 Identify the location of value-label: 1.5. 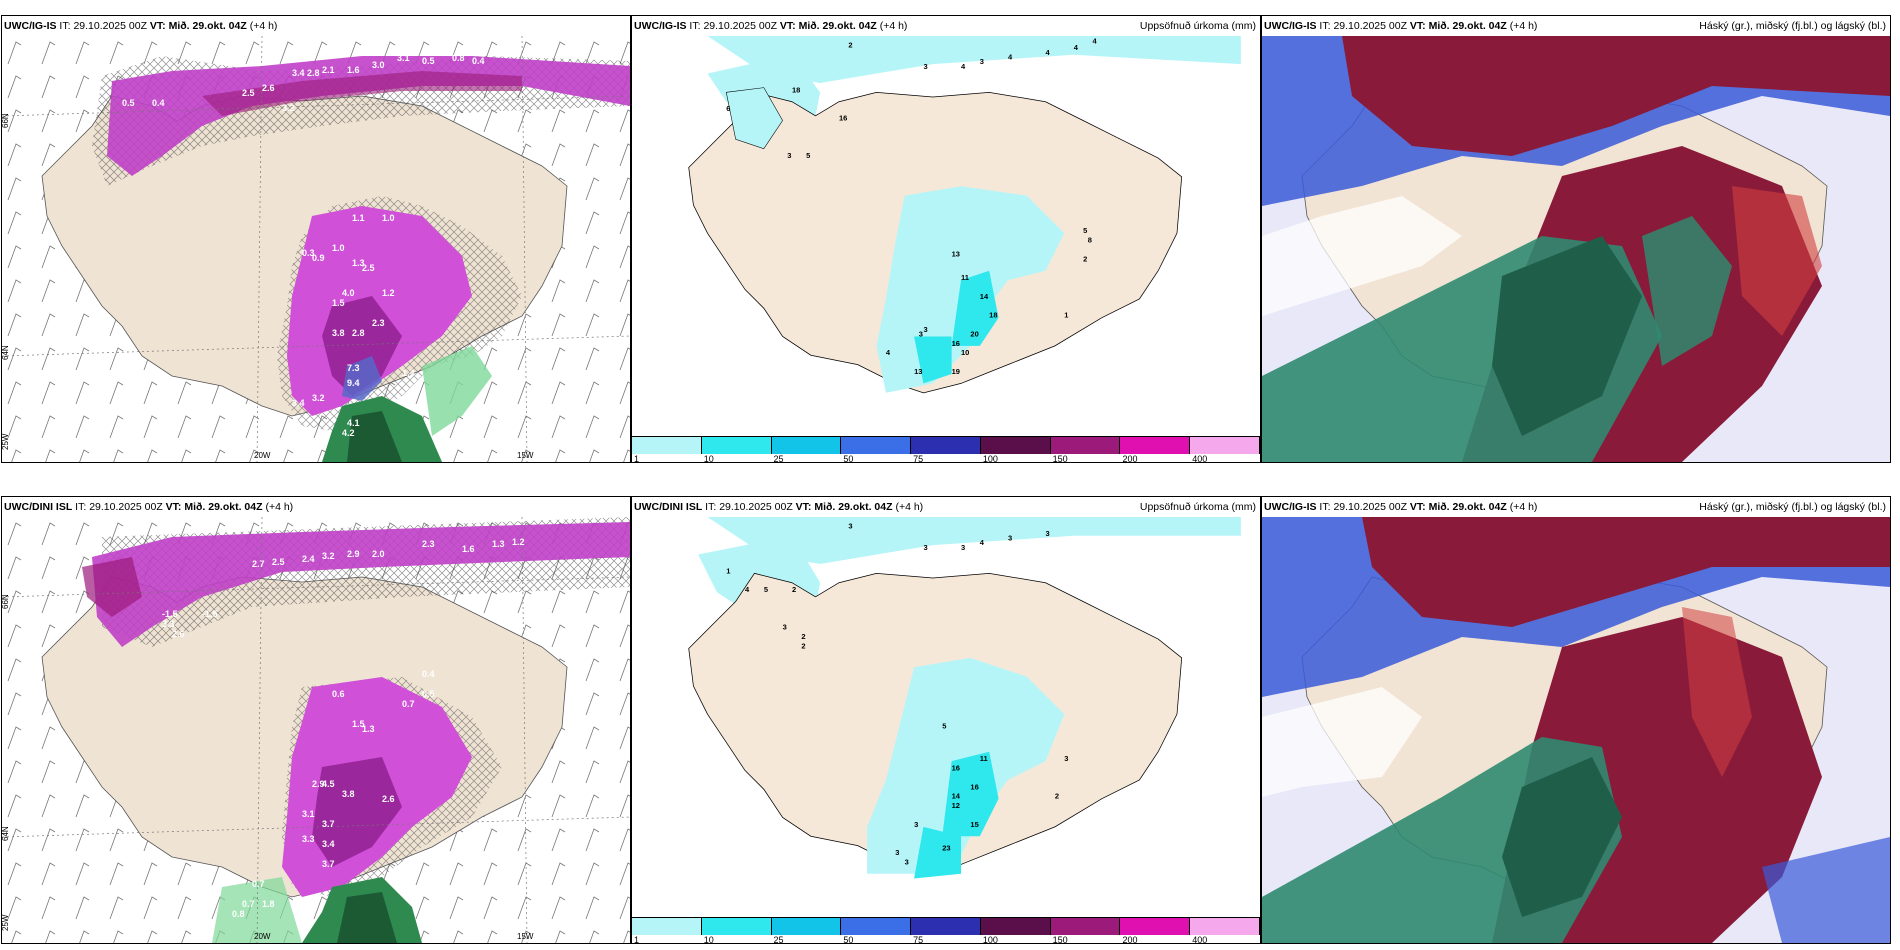
(338, 303).